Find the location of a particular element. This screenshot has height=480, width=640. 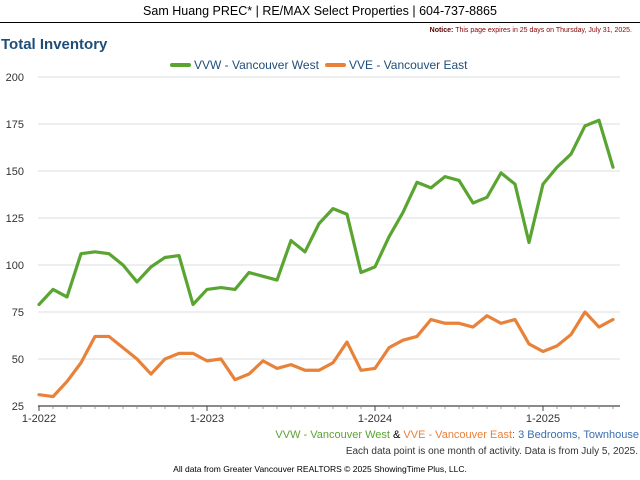

x-tick-label: 1-2024 is located at coordinates (375, 419).